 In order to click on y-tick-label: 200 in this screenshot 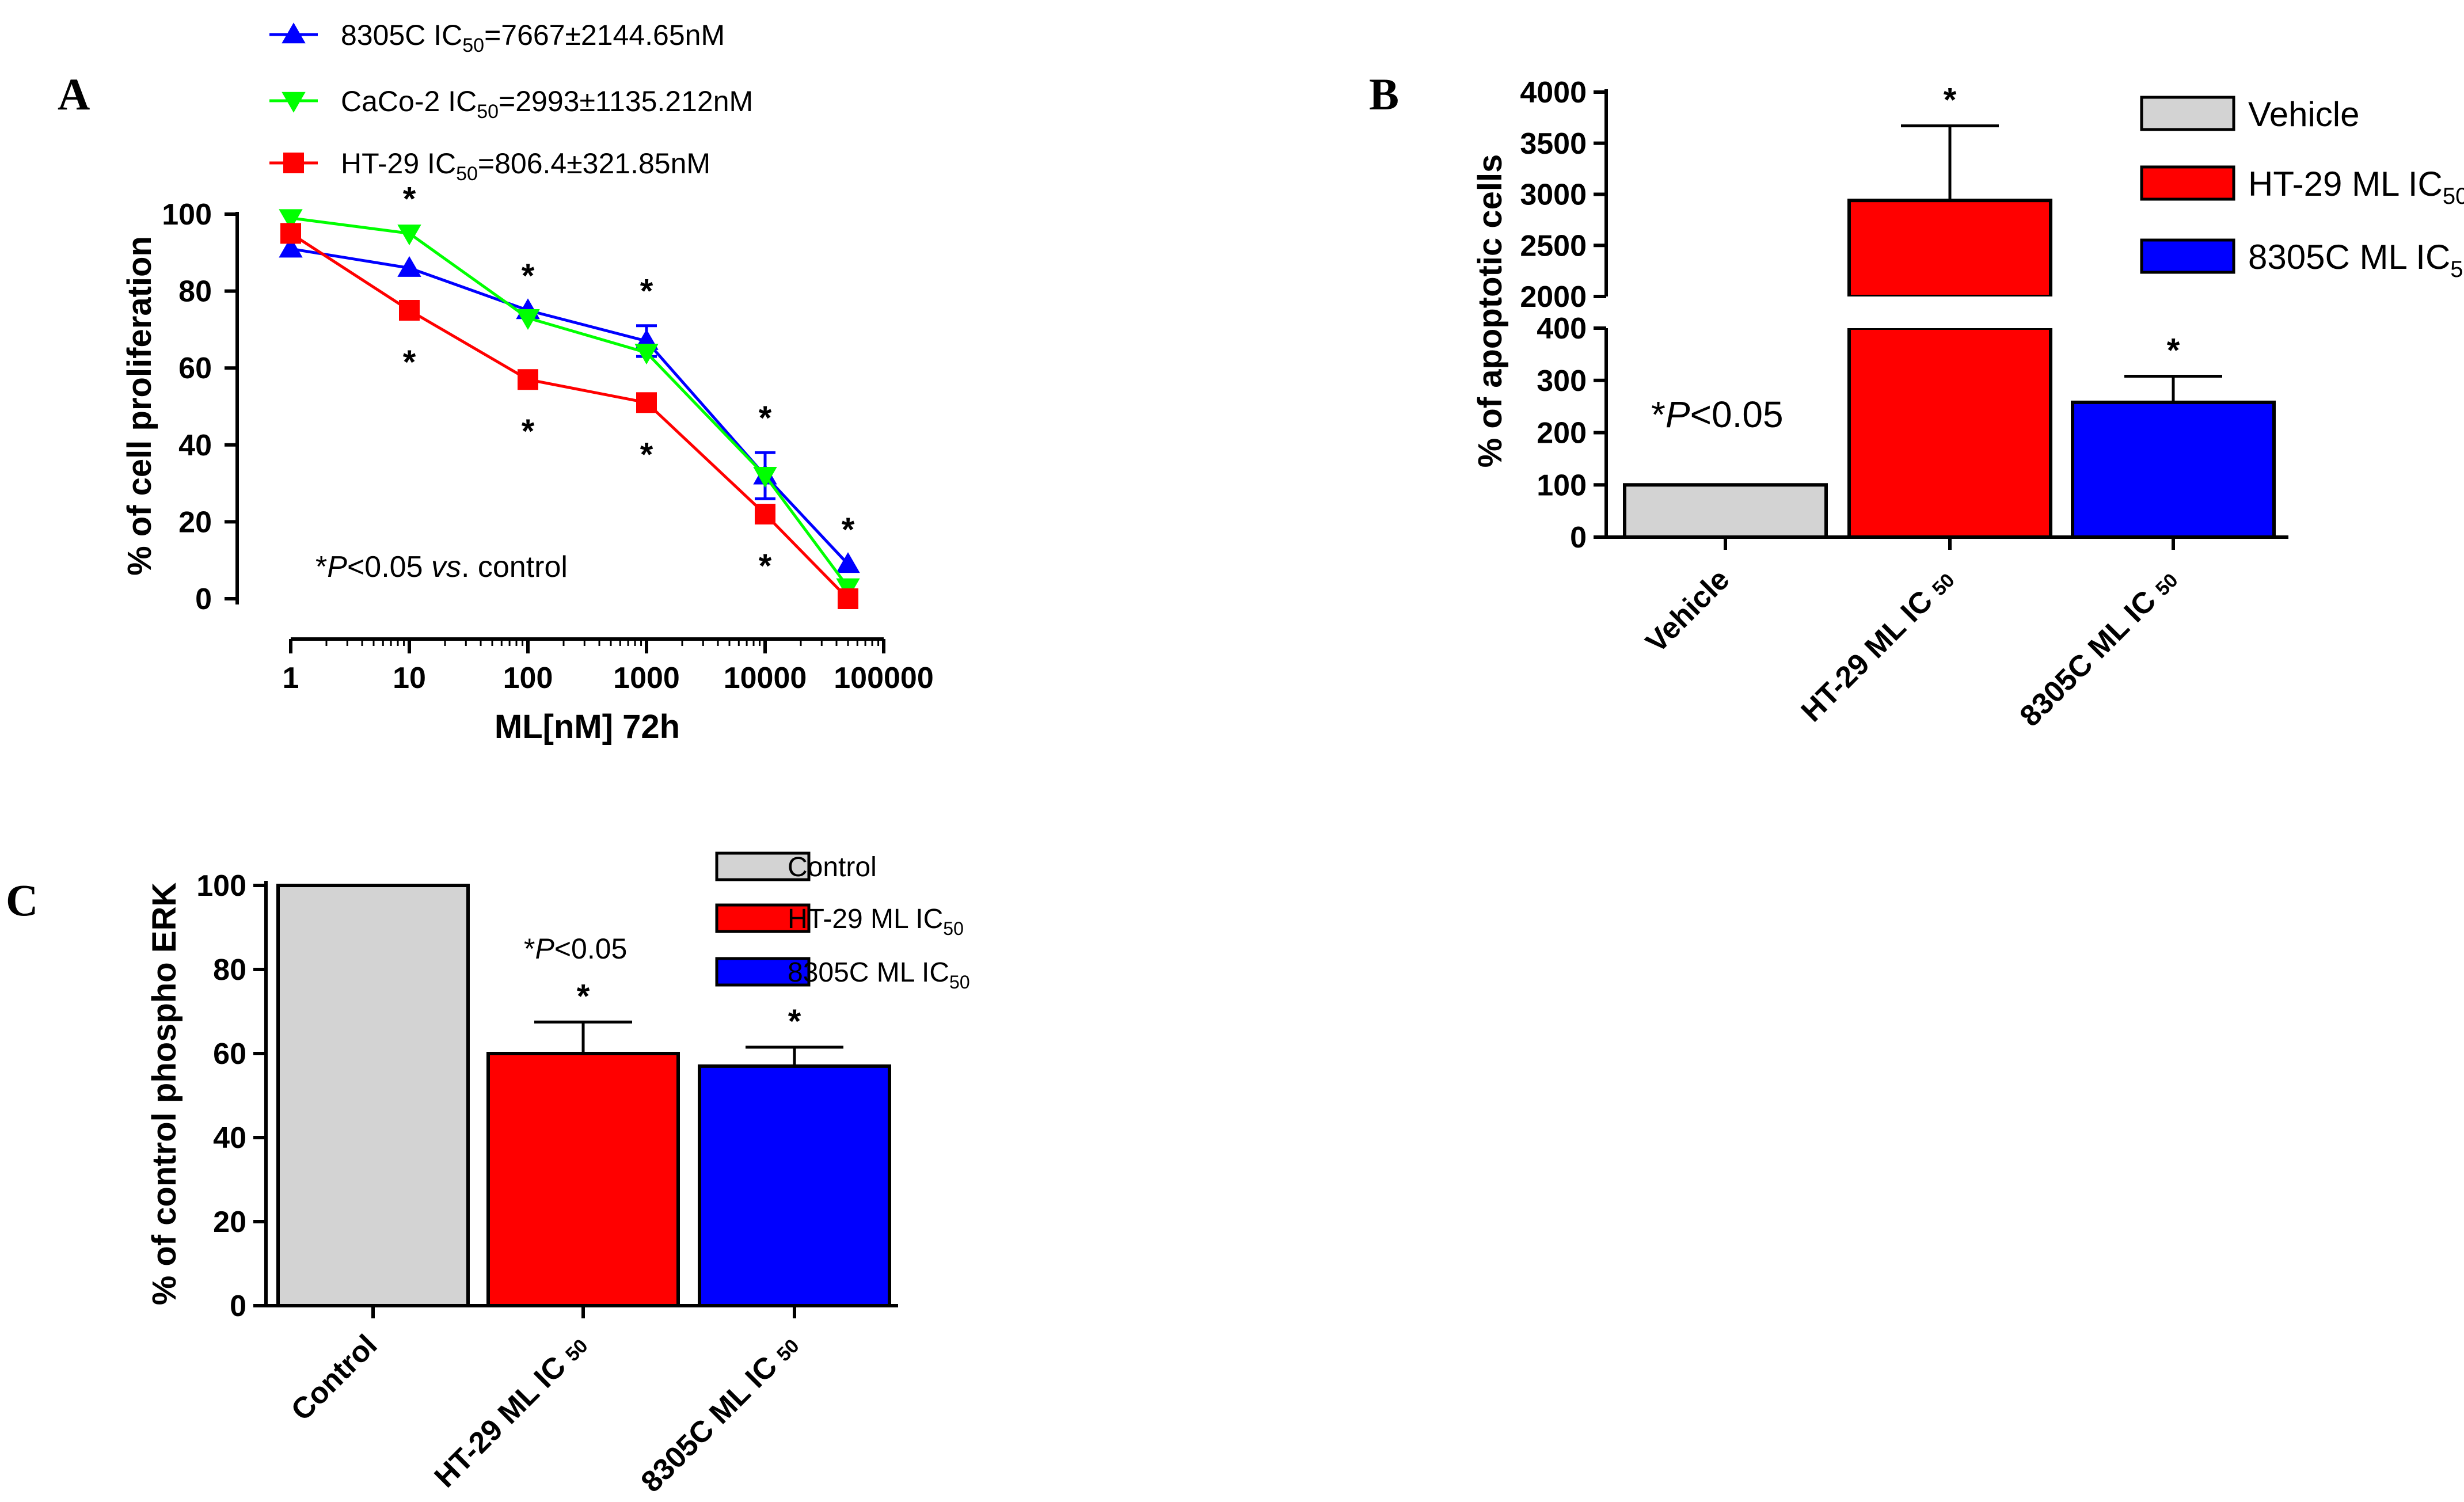, I will do `click(1562, 433)`.